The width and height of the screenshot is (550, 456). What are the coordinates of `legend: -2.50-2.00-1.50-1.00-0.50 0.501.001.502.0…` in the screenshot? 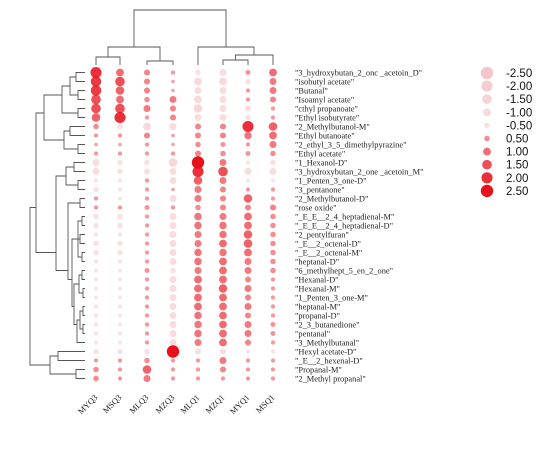 It's located at (506, 132).